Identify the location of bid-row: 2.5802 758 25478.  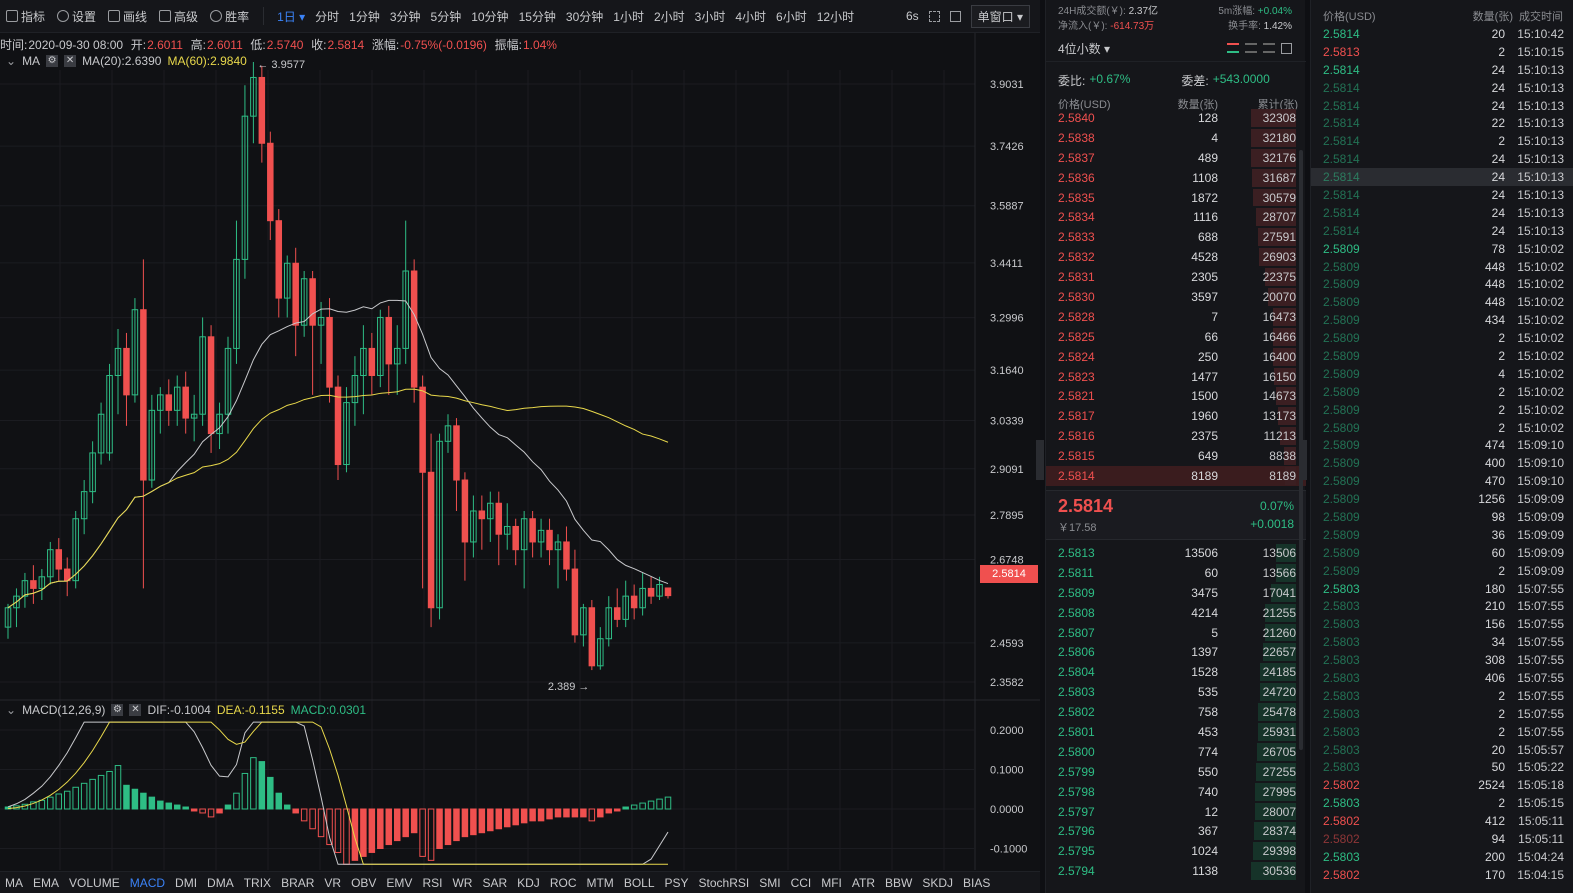
(1176, 712).